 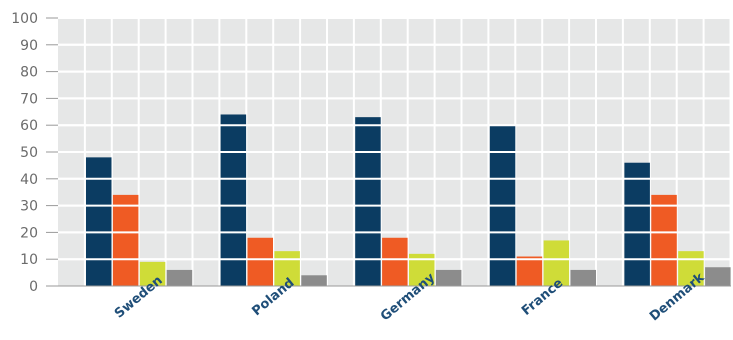 I want to click on y-axis-ticks: 0 10 20 30 40 50 60 70 80 90 100, so click(x=34, y=153).